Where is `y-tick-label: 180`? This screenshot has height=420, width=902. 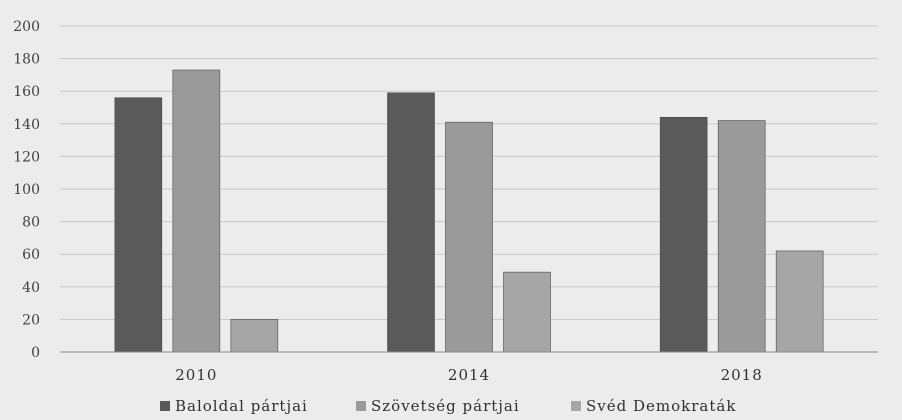
y-tick-label: 180 is located at coordinates (26, 60).